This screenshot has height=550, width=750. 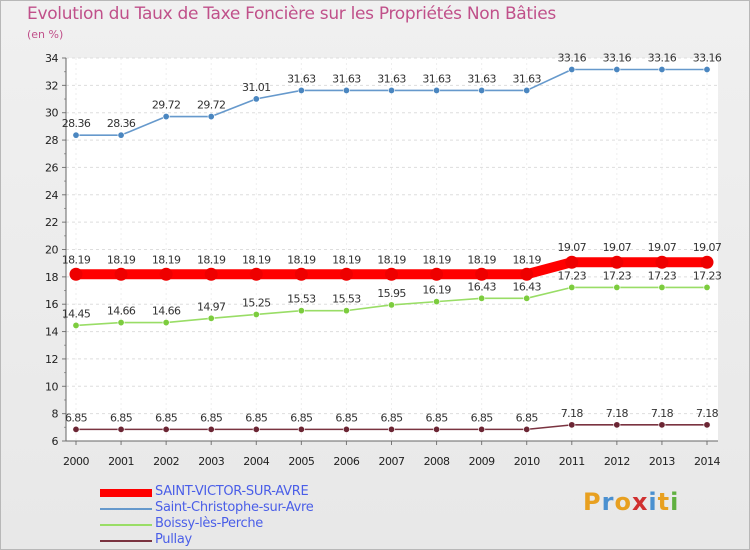 I want to click on data-label: 15.25, so click(x=256, y=302).